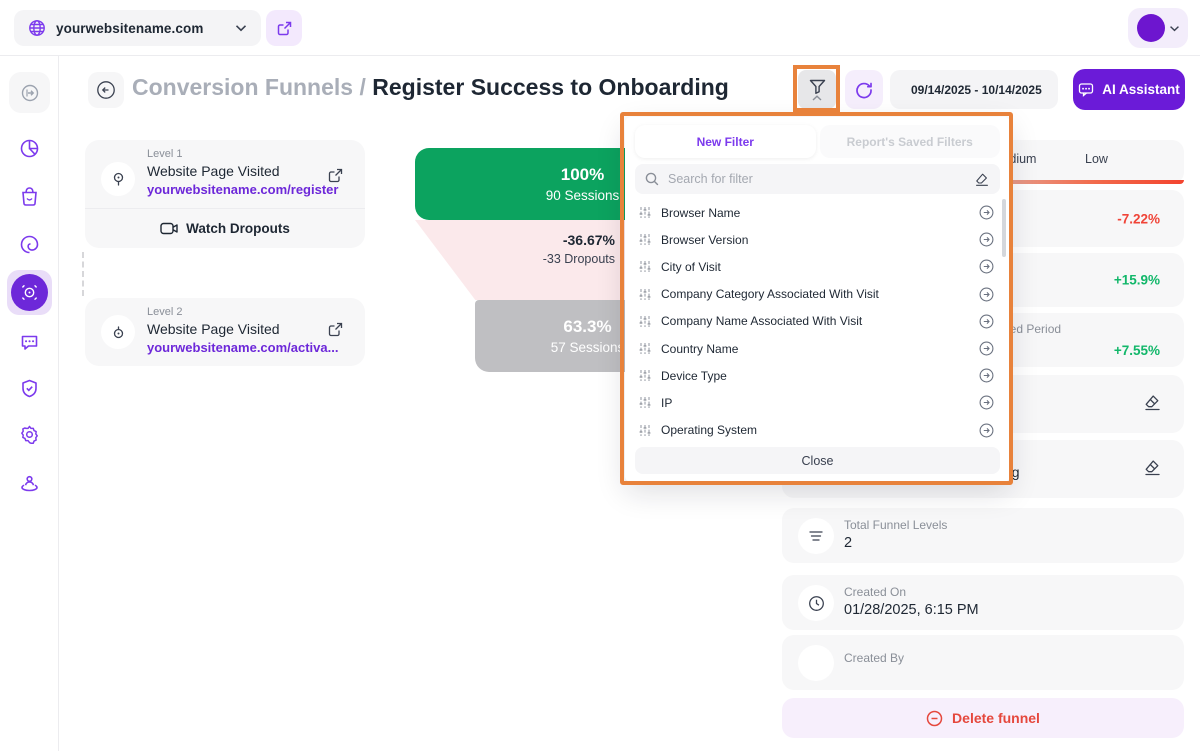  I want to click on total-levels-card: Total Funnel Levels 2, so click(983, 535).